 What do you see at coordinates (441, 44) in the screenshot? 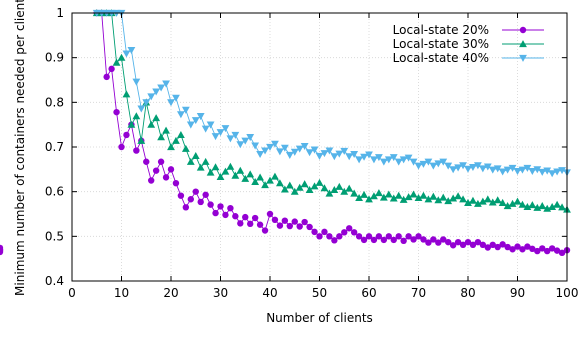
I see `legend-label: Local-state 30%` at bounding box center [441, 44].